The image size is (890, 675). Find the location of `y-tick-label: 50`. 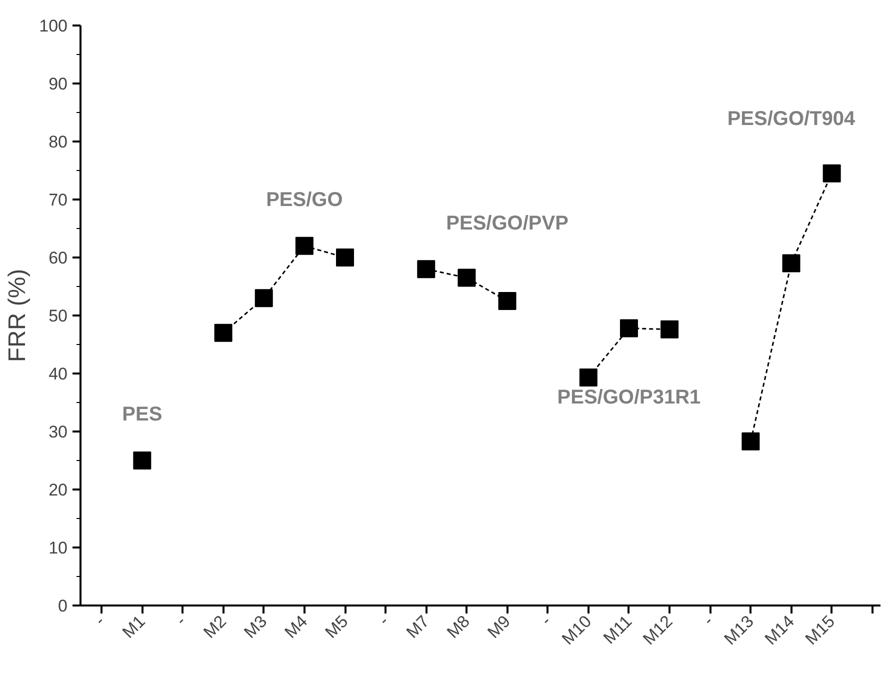

y-tick-label: 50 is located at coordinates (58, 316).